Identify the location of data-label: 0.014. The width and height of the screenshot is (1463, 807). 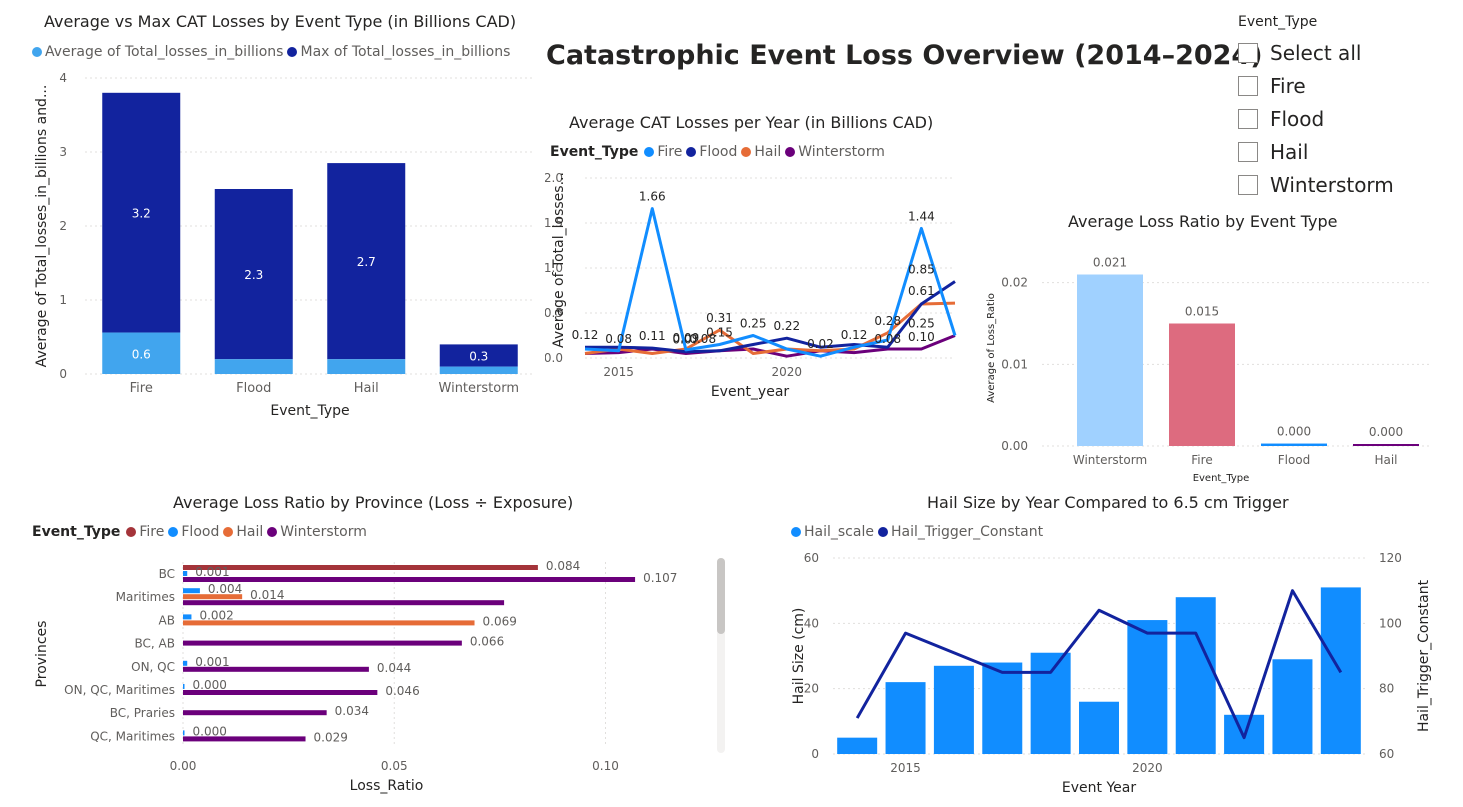
(267, 595).